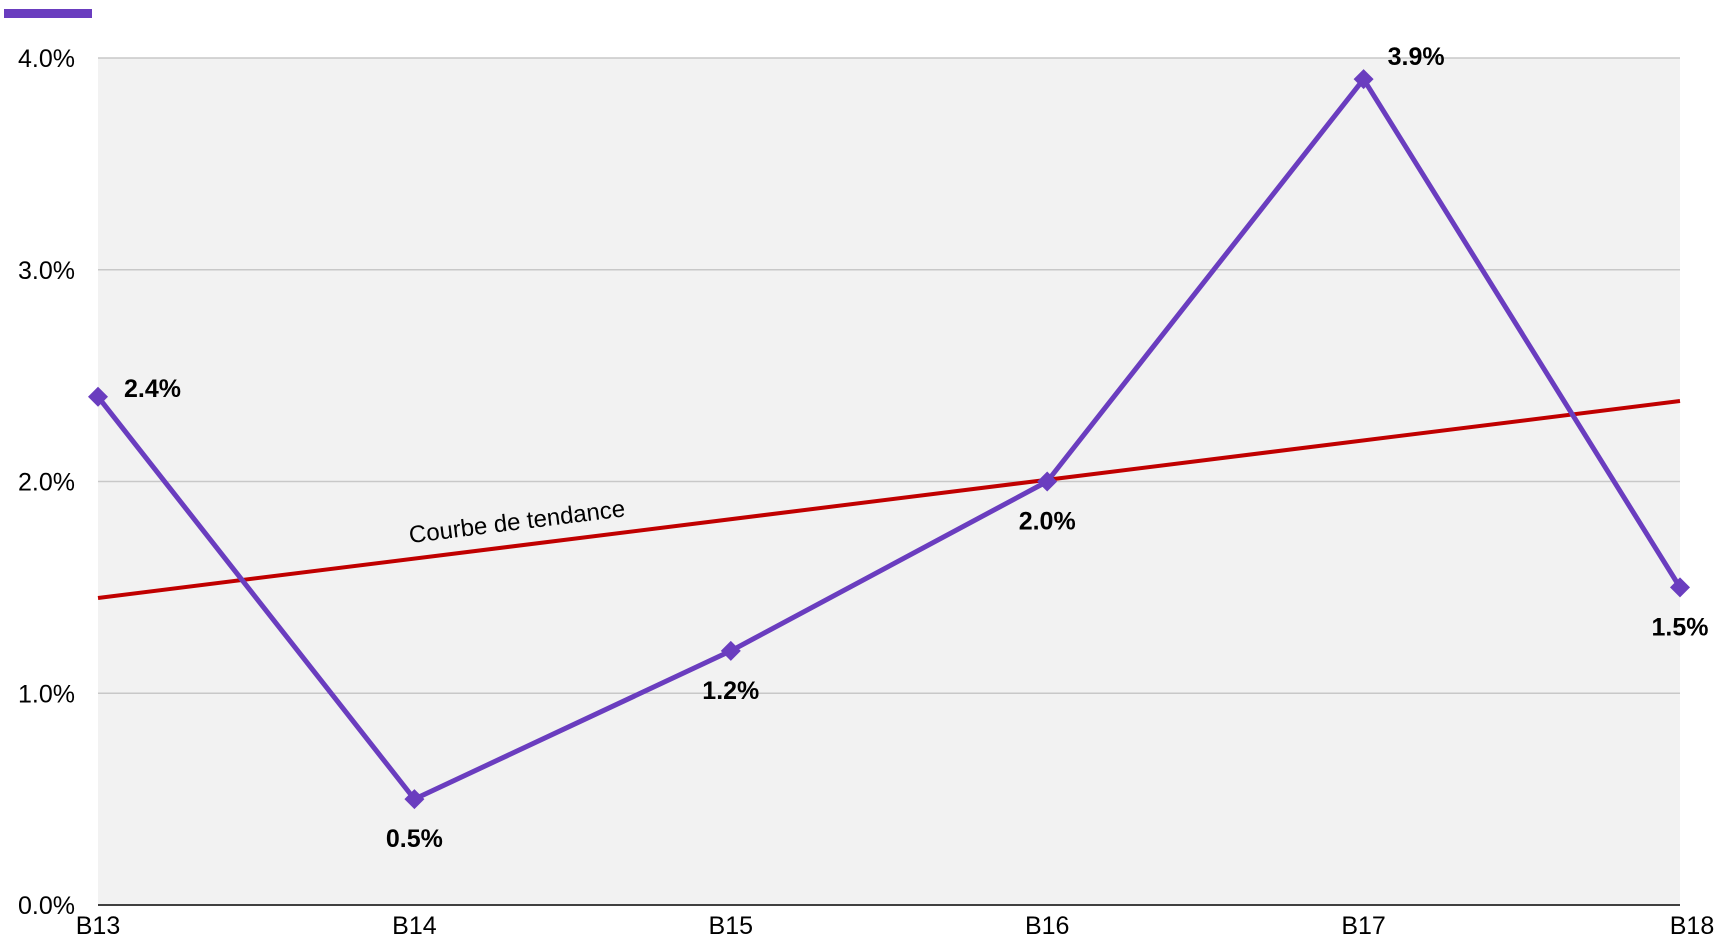 Image resolution: width=1714 pixels, height=943 pixels. Describe the element at coordinates (1363, 926) in the screenshot. I see `x-tick-label: B17` at that location.